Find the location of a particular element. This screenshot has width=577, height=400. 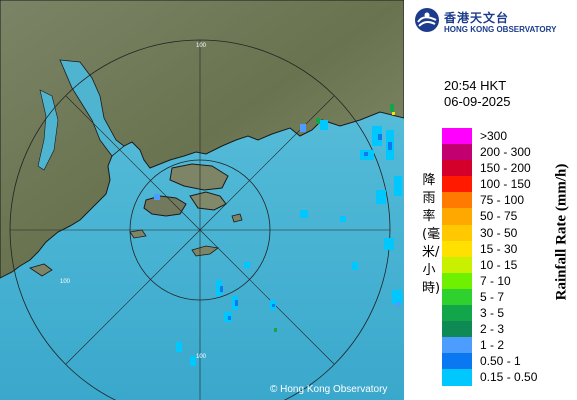

kowloon-peninsula is located at coordinates (199, 177).